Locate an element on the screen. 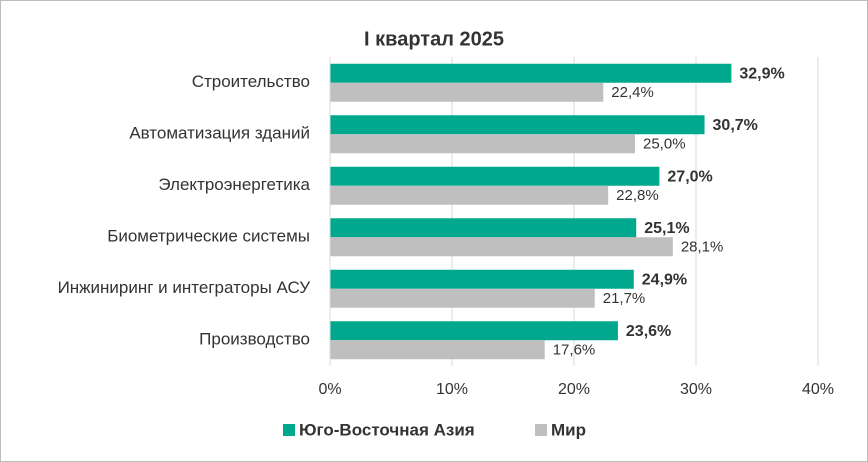 This screenshot has width=868, height=462. value-label: 27,0% is located at coordinates (689, 176).